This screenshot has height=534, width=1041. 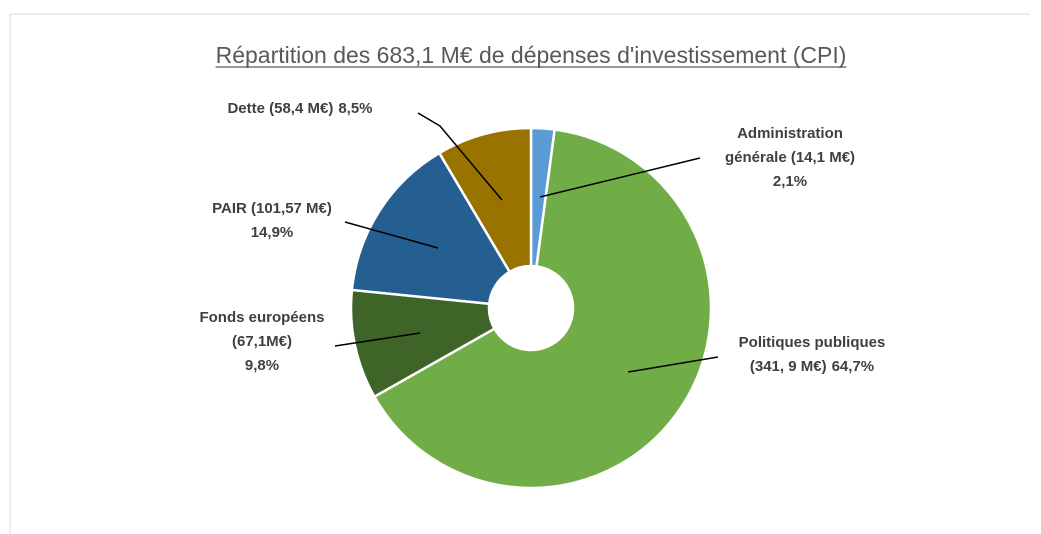 I want to click on category-label: Administration générale (14,1 M€), so click(x=790, y=145).